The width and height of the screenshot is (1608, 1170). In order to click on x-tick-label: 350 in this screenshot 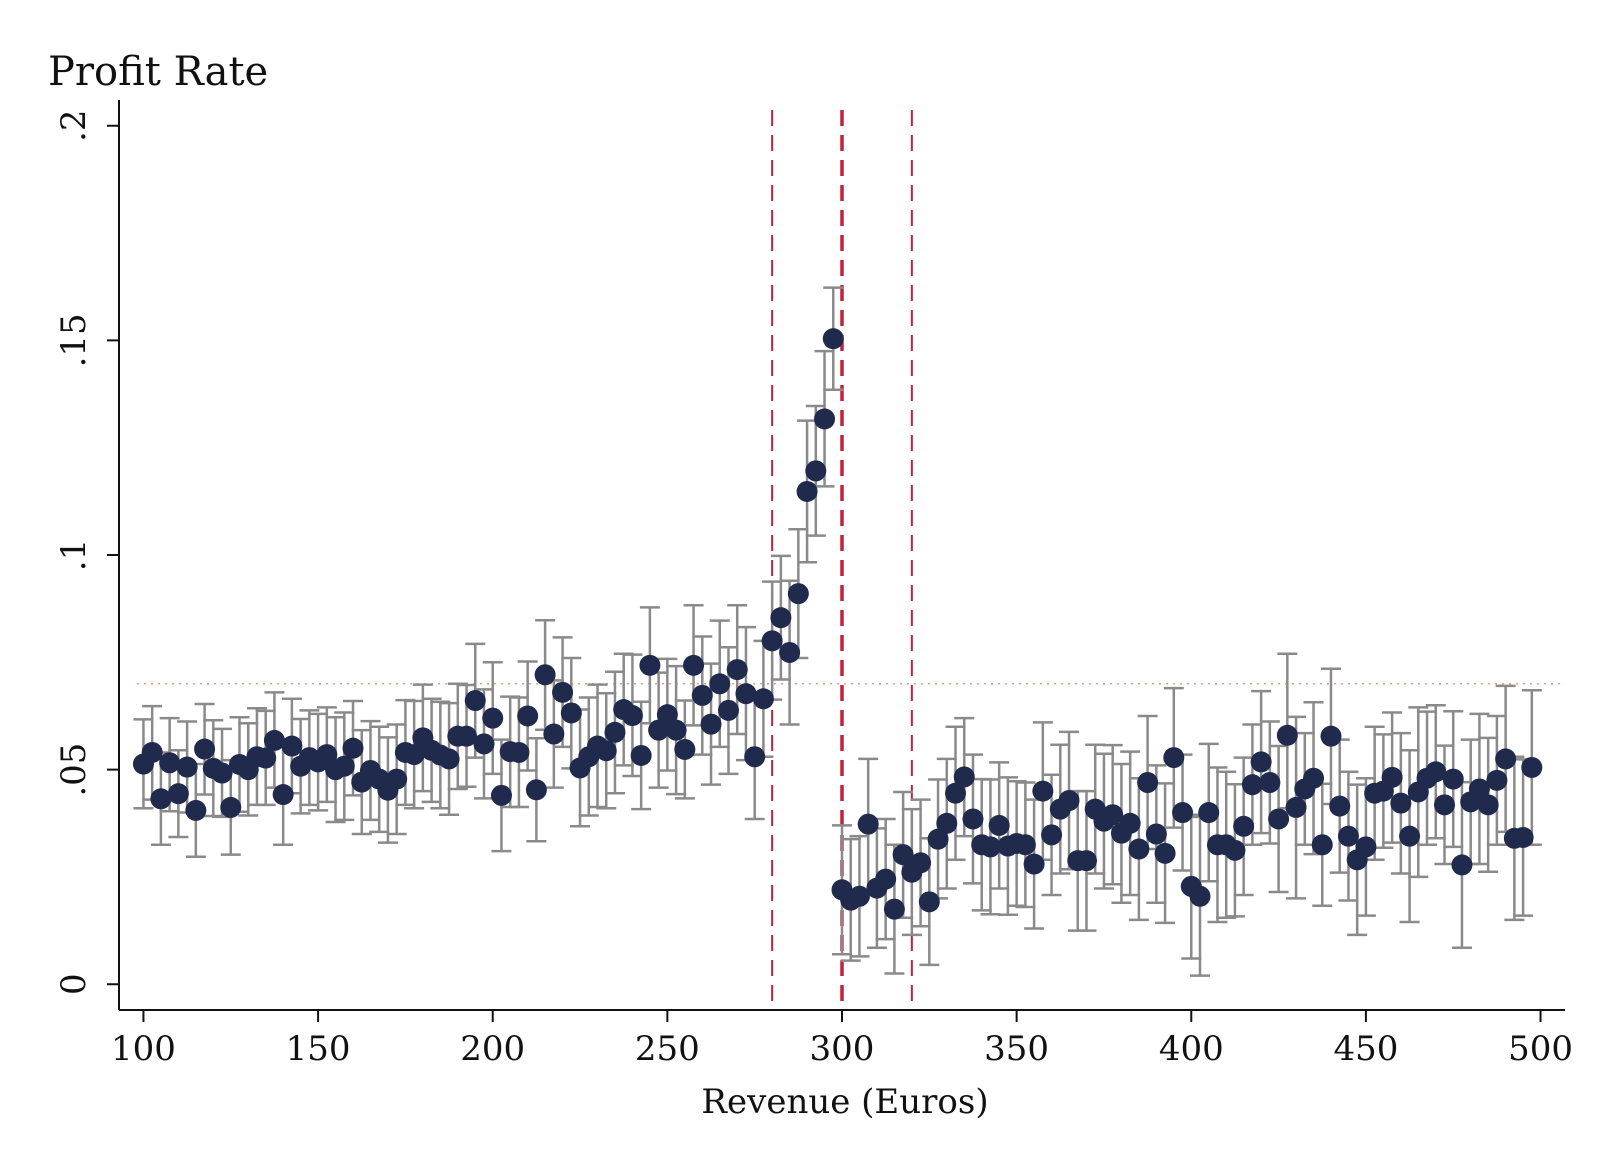, I will do `click(1016, 1049)`.